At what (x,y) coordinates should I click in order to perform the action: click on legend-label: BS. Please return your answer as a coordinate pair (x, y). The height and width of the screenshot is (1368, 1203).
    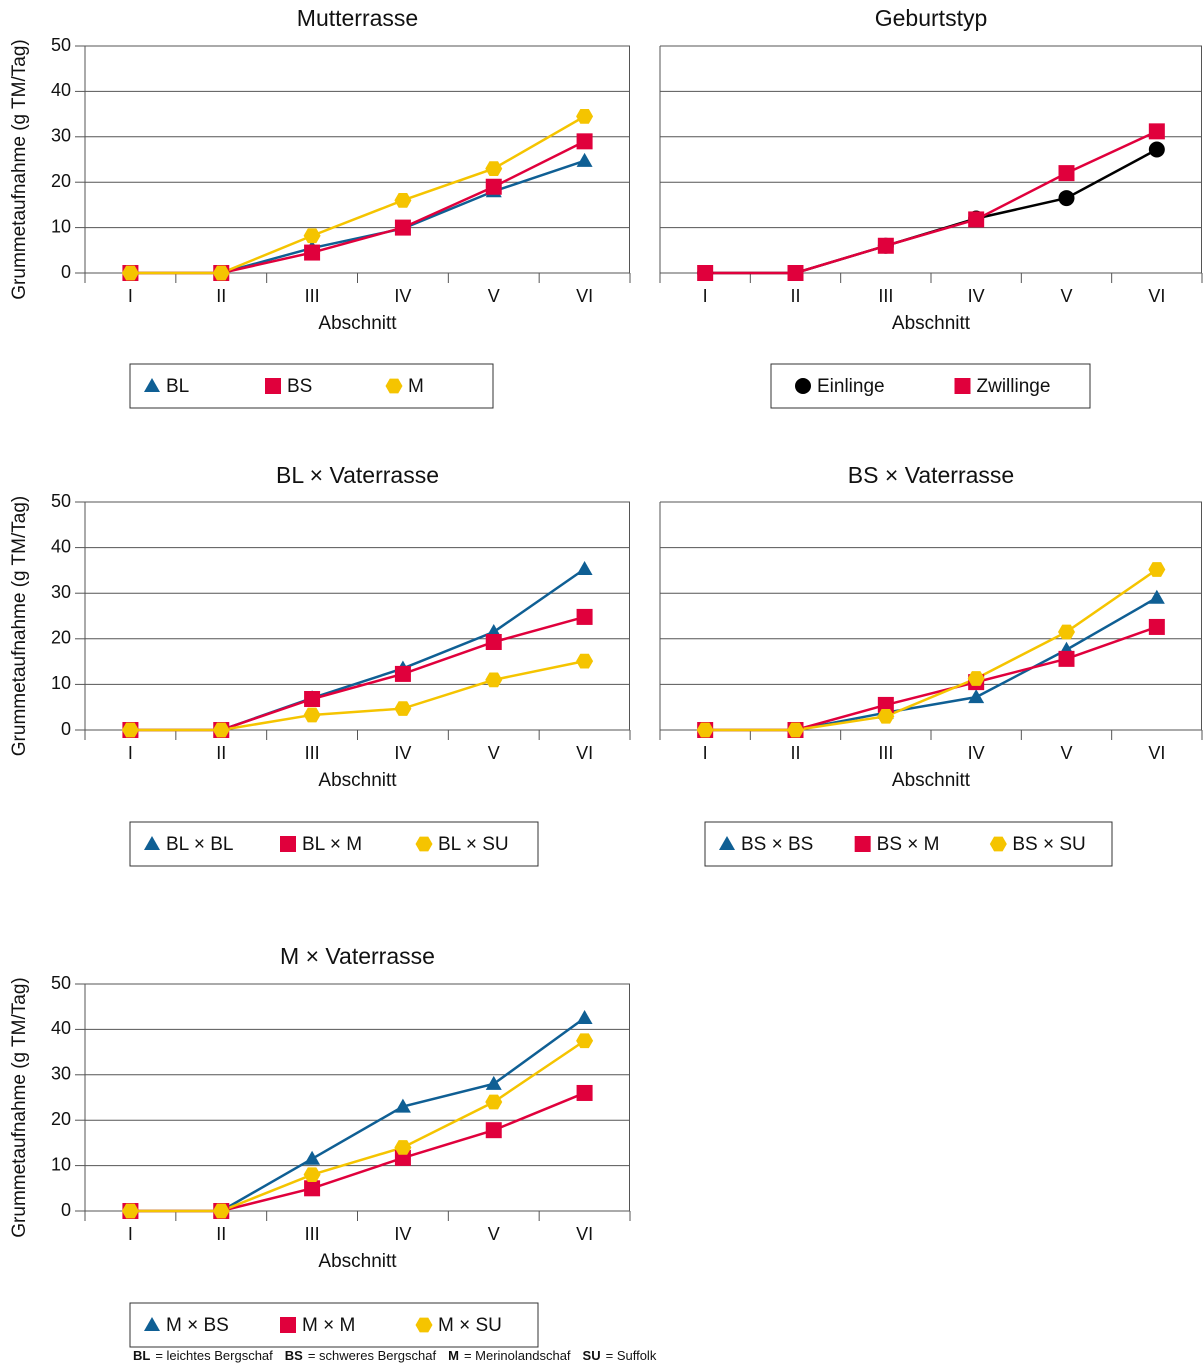
    Looking at the image, I should click on (299, 386).